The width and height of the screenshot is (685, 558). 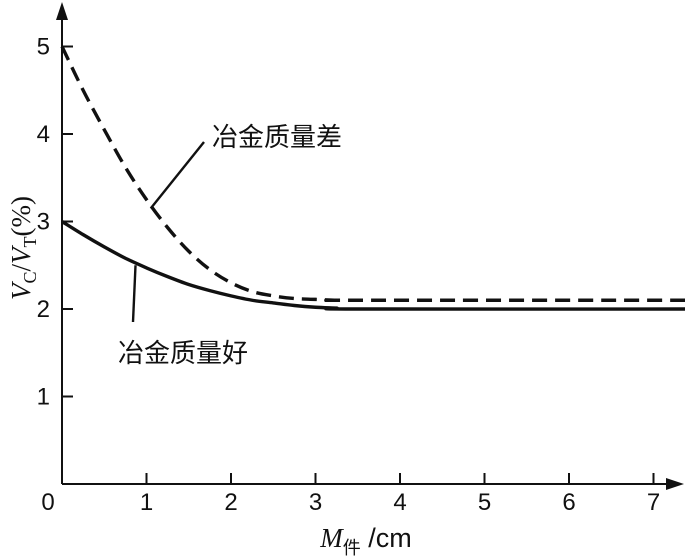 I want to click on y-tick-label: 2, so click(x=43, y=309).